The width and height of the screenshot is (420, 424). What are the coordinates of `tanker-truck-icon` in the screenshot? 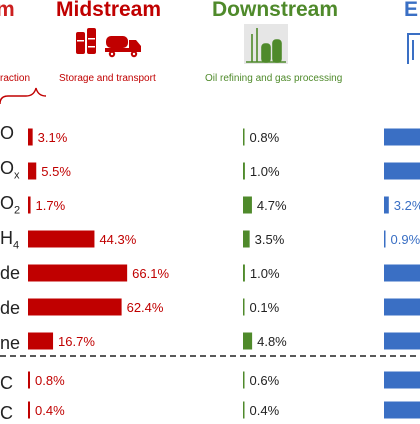 It's located at (123, 46).